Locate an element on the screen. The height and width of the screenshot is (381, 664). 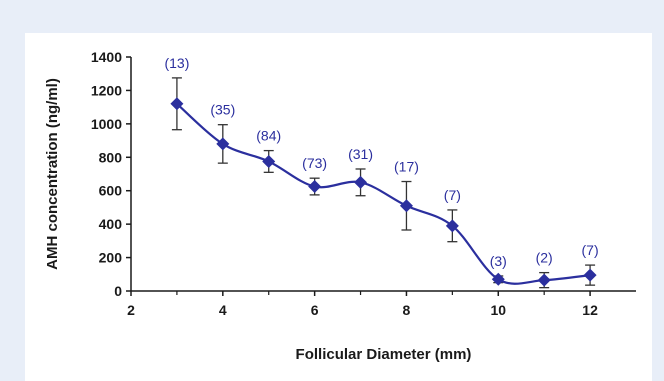
data-label: (73) is located at coordinates (314, 163).